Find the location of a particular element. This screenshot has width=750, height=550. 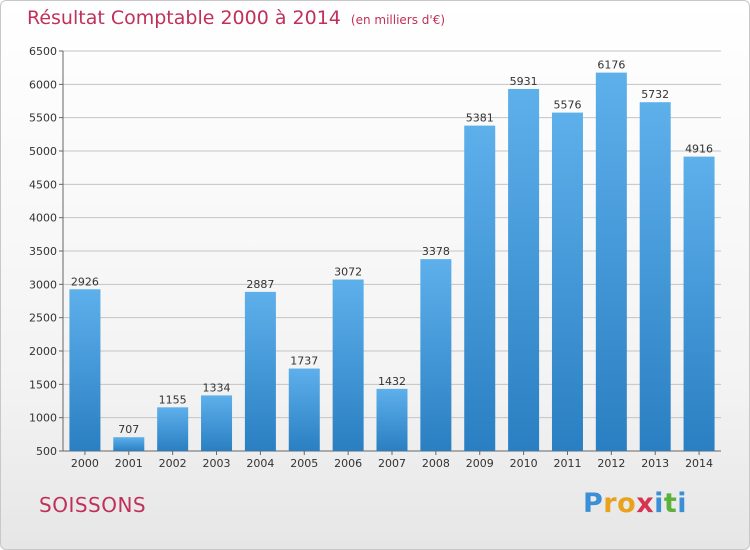

y-tick-label: 3500 is located at coordinates (43, 251).